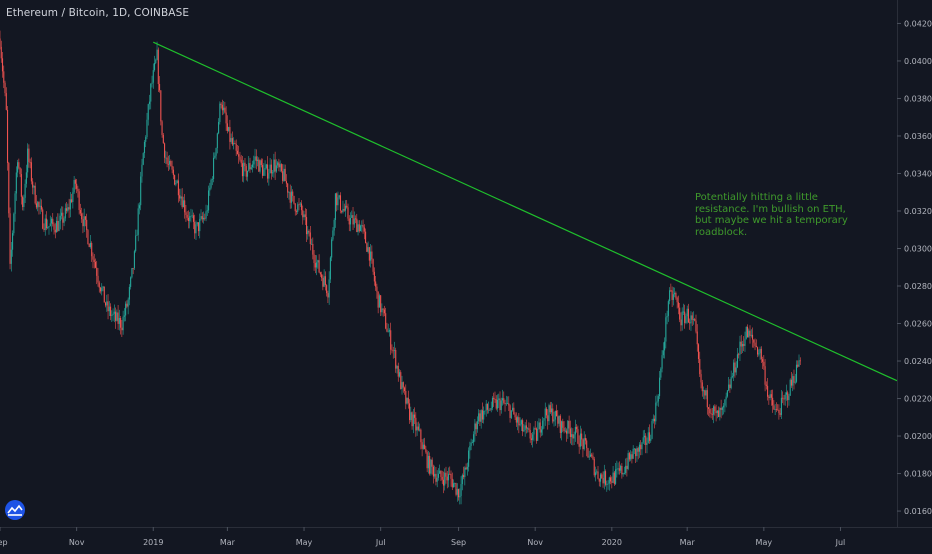  I want to click on time-axis: Sep Nov 2019 Mar May Jul Sep Nov 2020 Mar May Jul, so click(422, 537).